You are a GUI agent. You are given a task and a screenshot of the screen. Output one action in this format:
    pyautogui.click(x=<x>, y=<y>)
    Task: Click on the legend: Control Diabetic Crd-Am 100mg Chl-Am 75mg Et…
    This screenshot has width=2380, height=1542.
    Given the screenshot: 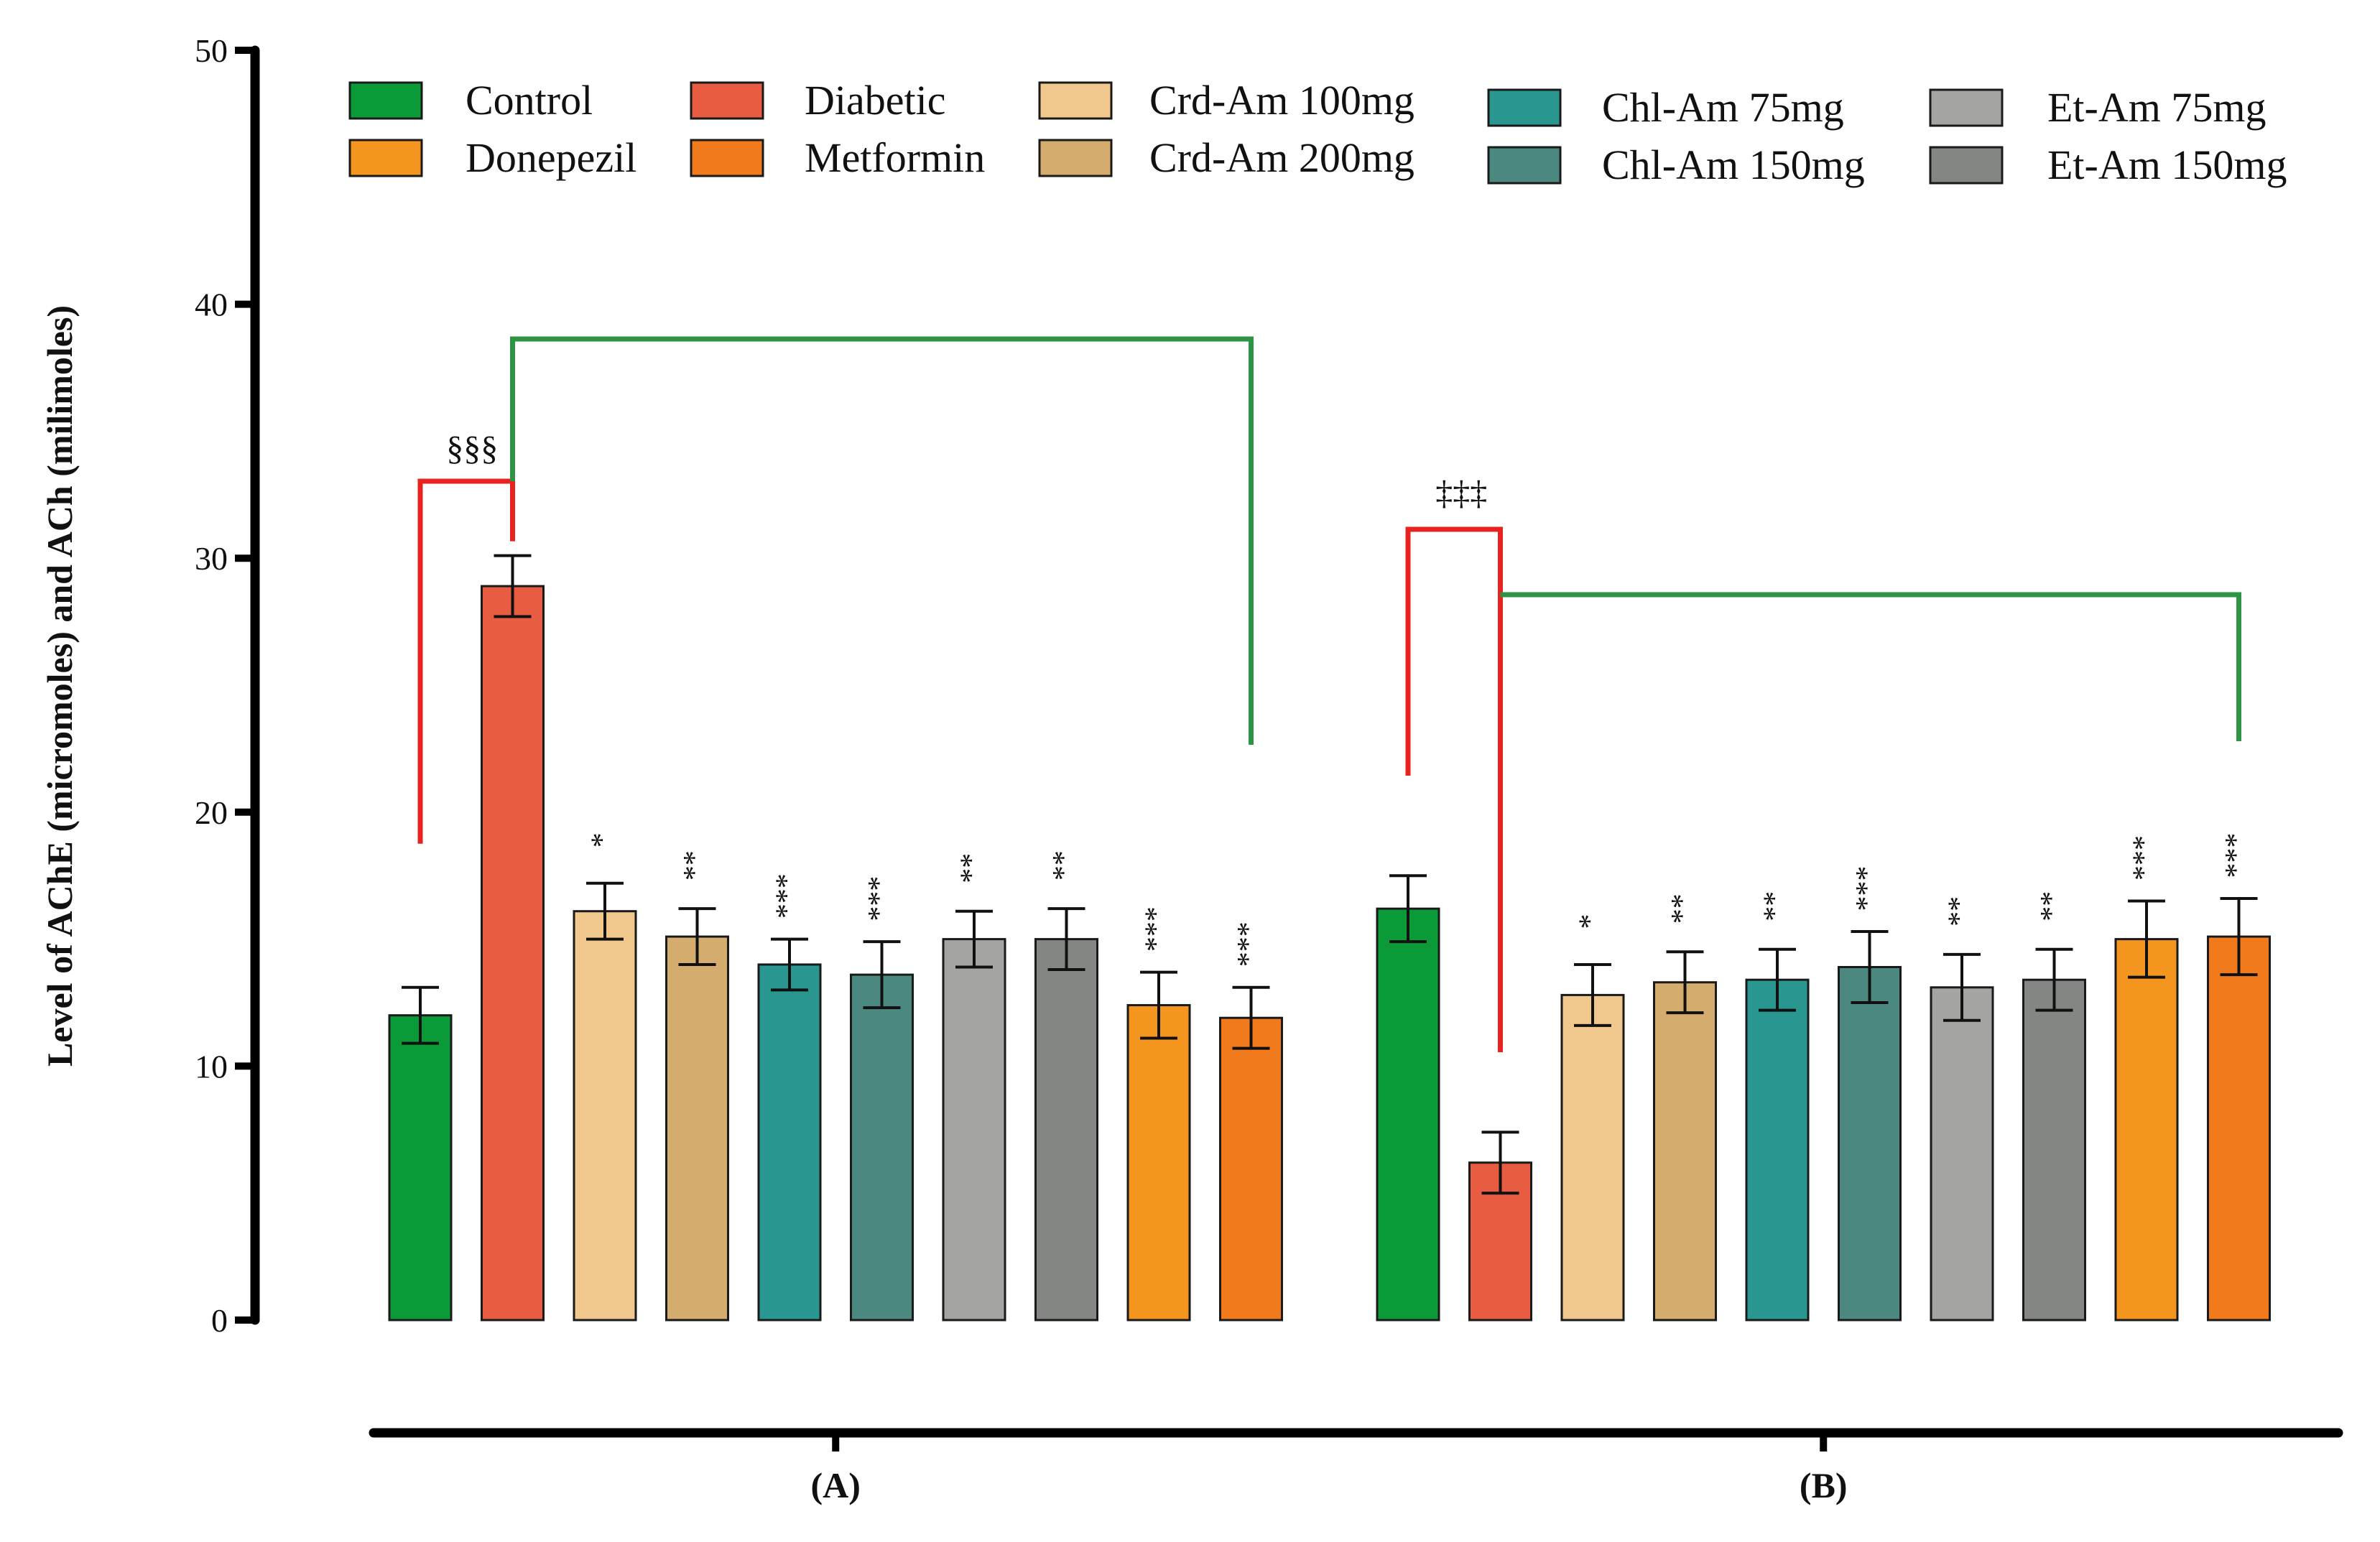 What is the action you would take?
    pyautogui.click(x=1317, y=132)
    